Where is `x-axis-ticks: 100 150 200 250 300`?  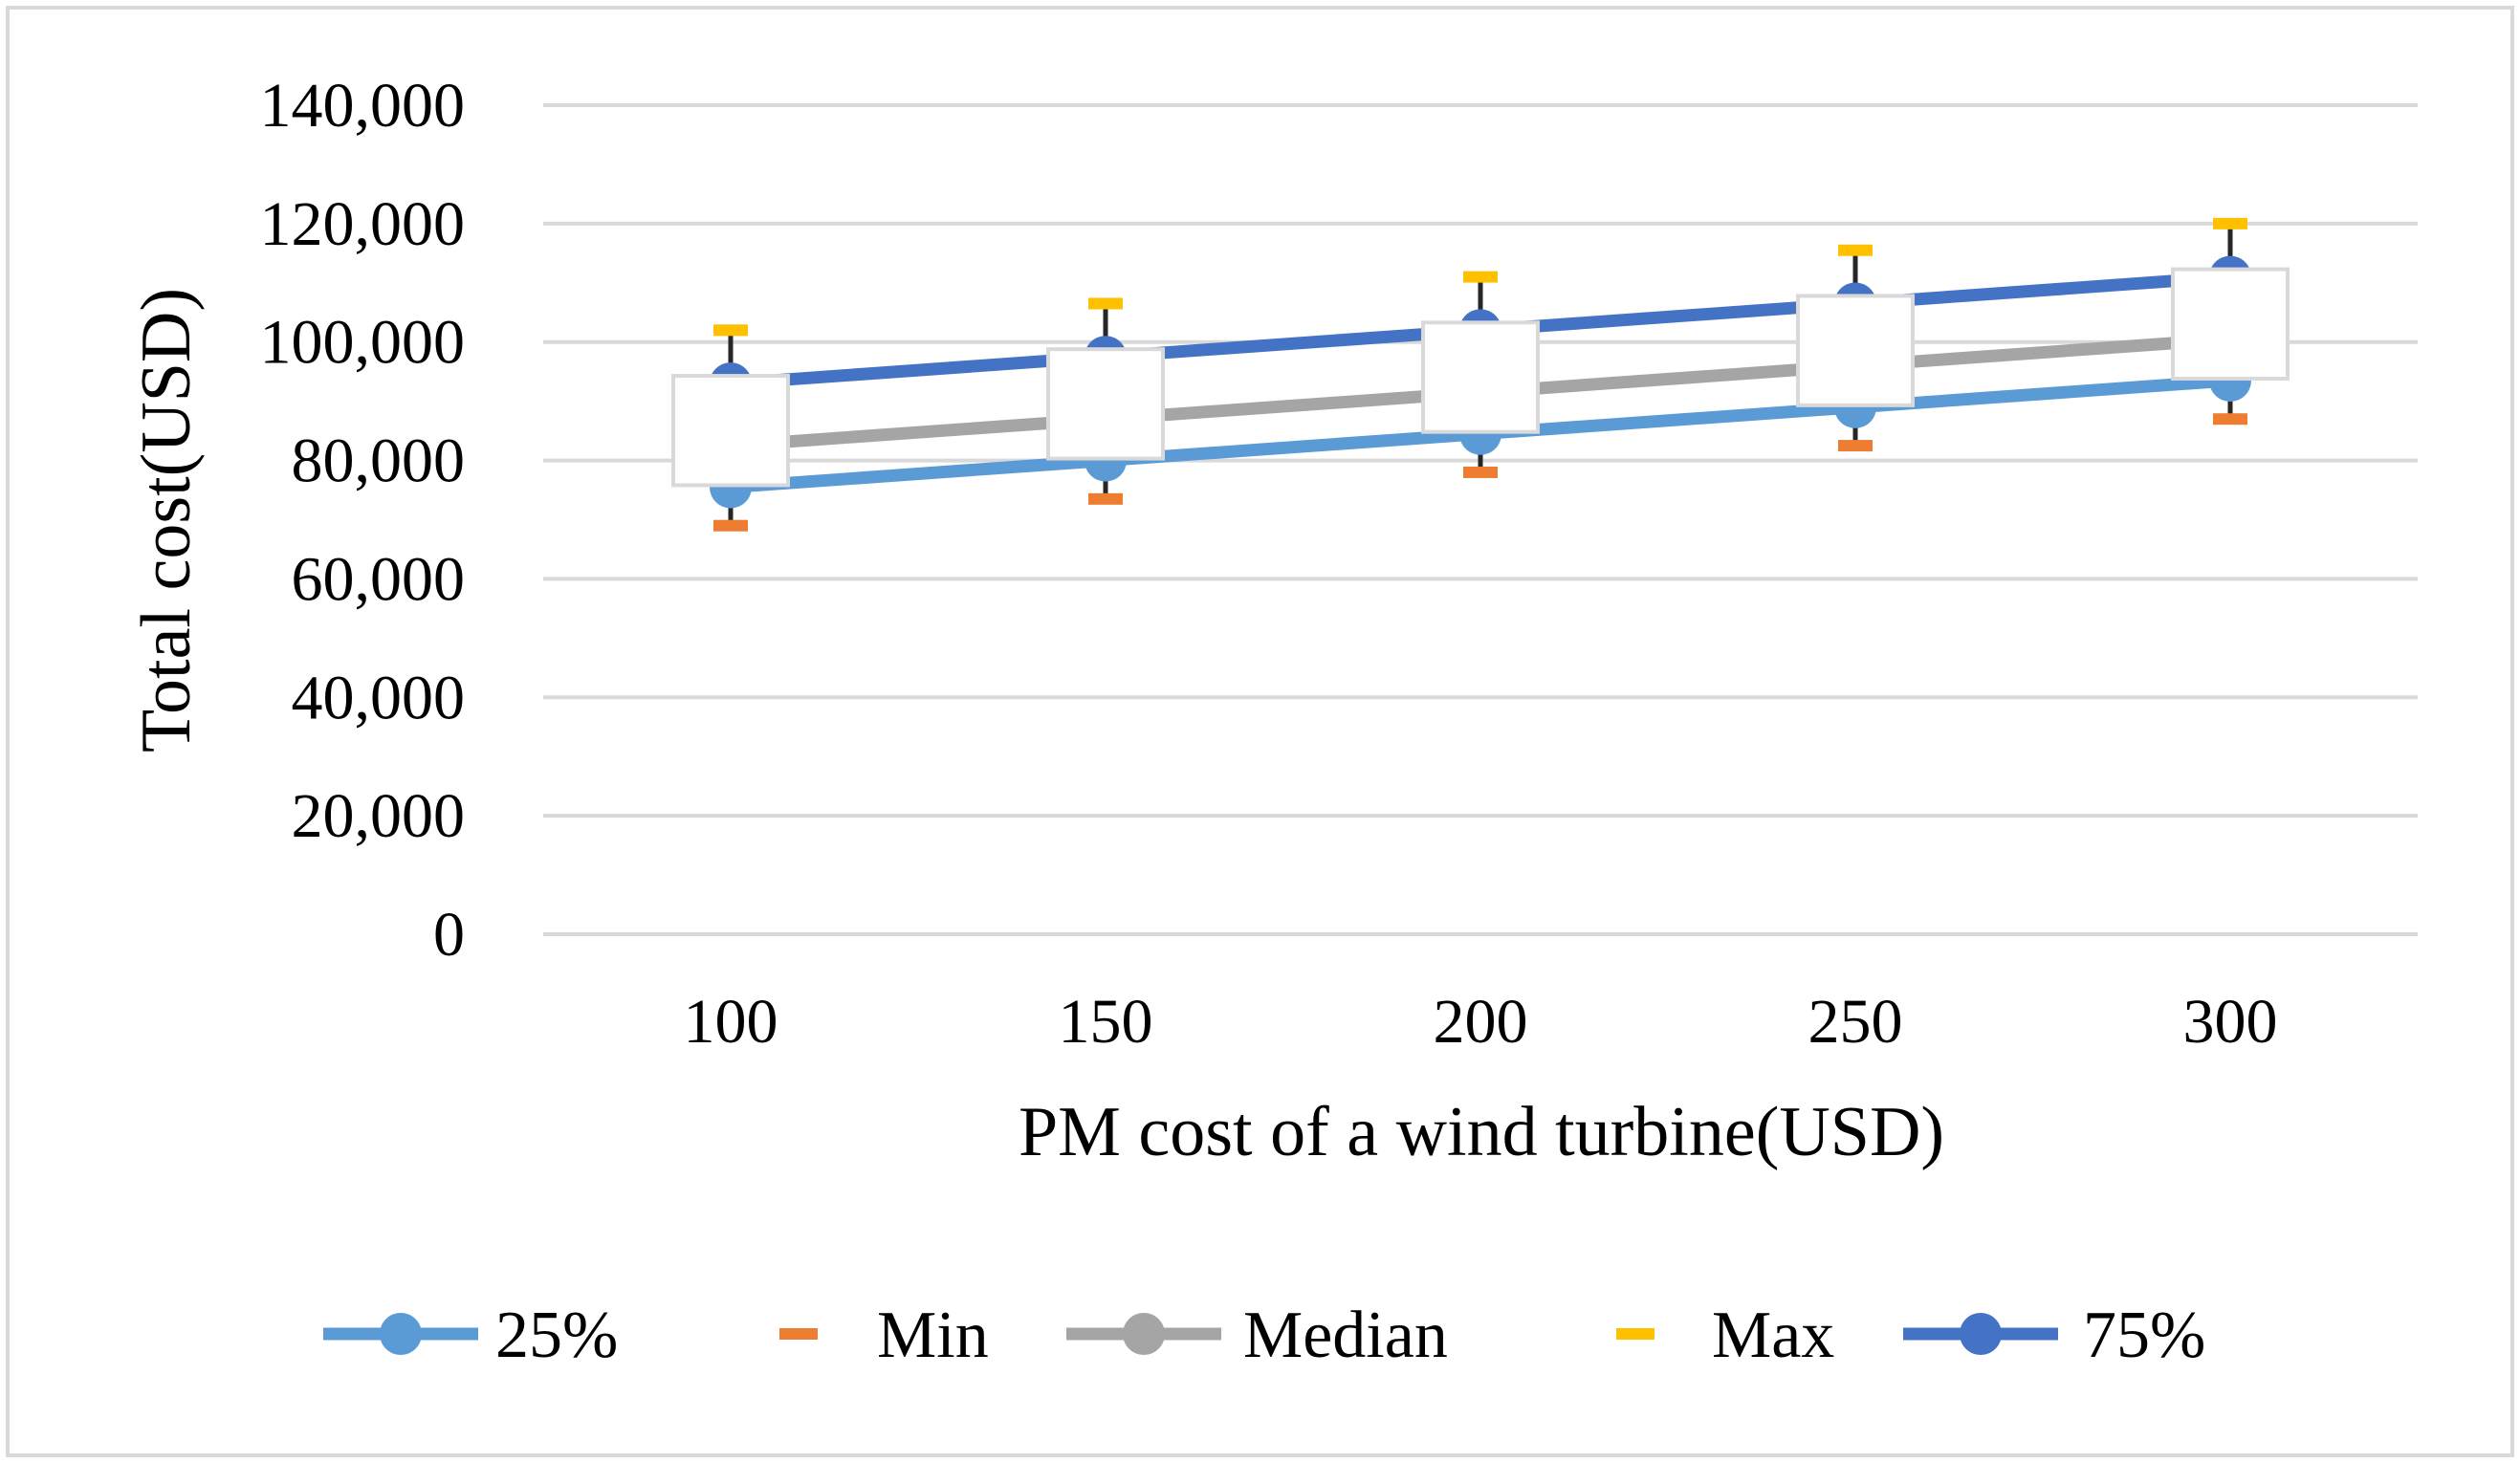
x-axis-ticks: 100 150 200 250 300 is located at coordinates (1481, 1022).